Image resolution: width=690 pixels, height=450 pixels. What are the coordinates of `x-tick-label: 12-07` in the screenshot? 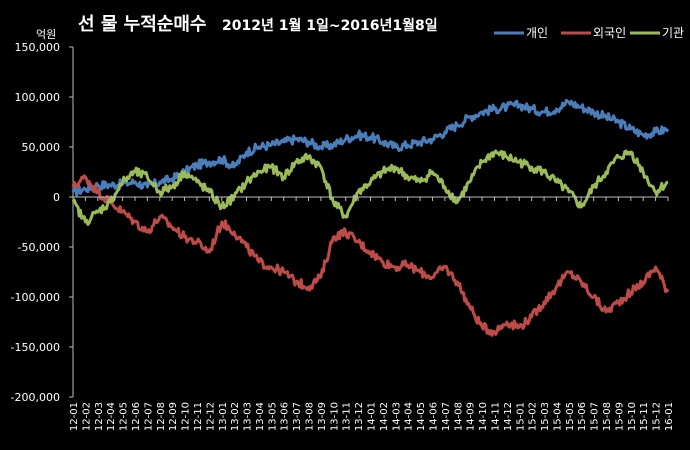 It's located at (148, 416).